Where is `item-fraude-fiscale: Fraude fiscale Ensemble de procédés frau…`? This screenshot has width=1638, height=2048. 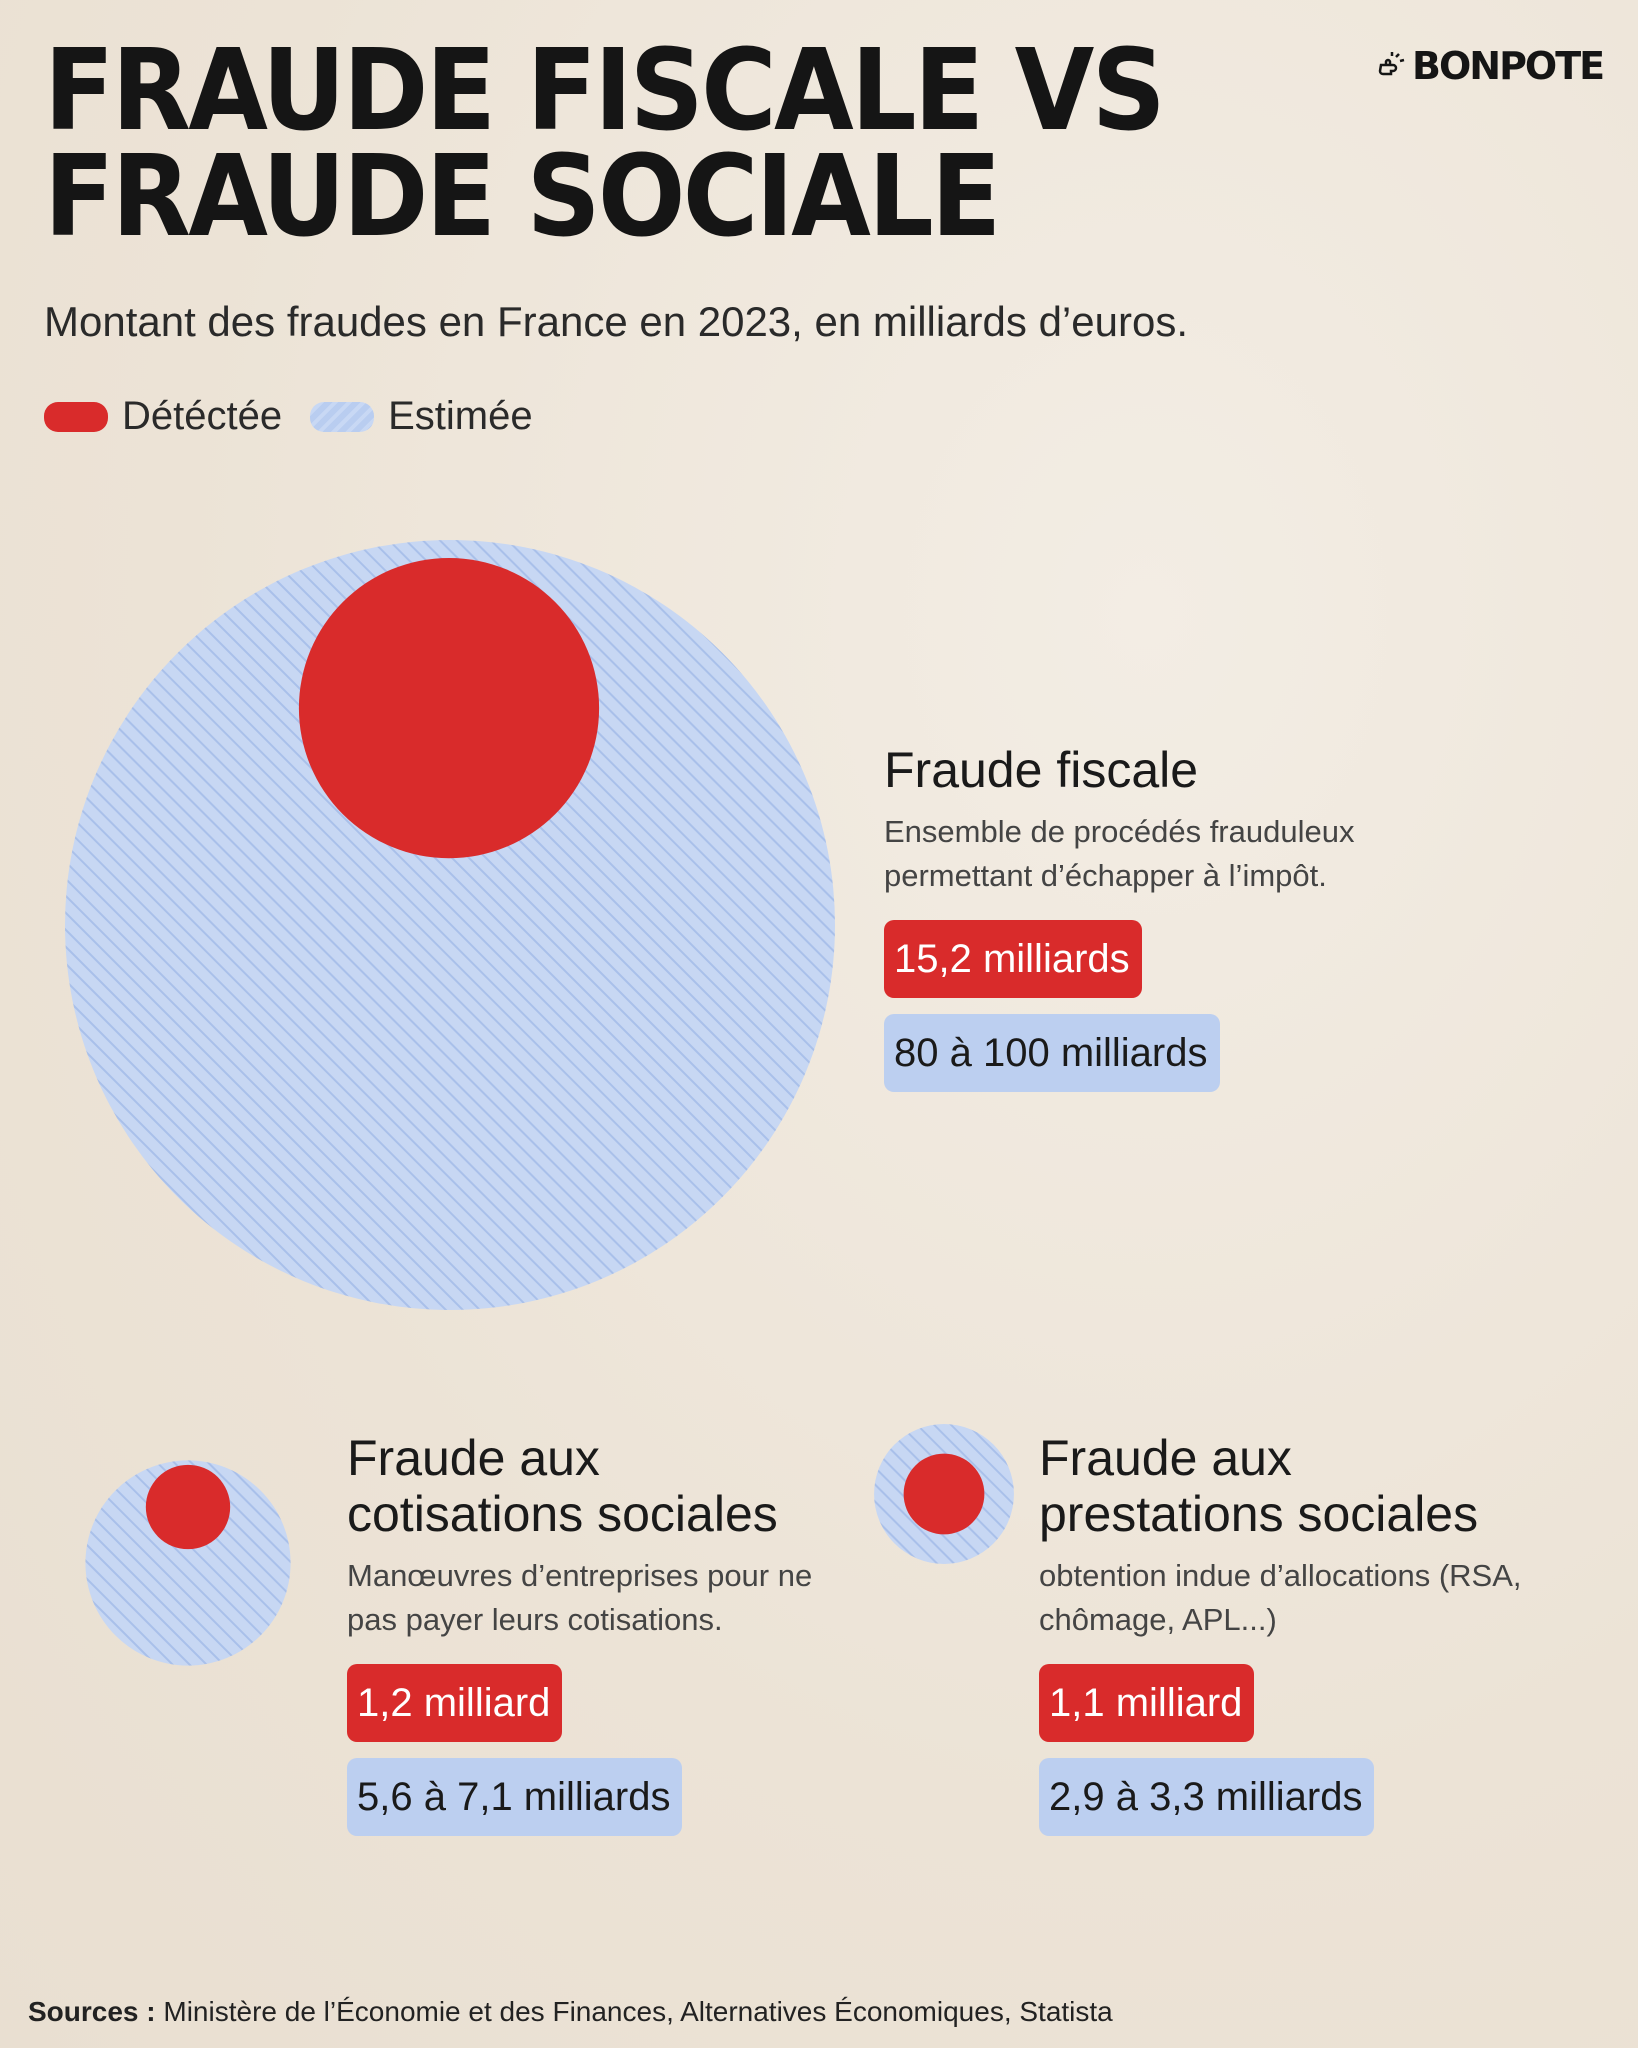 item-fraude-fiscale: Fraude fiscale Ensemble de procédés frau… is located at coordinates (1164, 917).